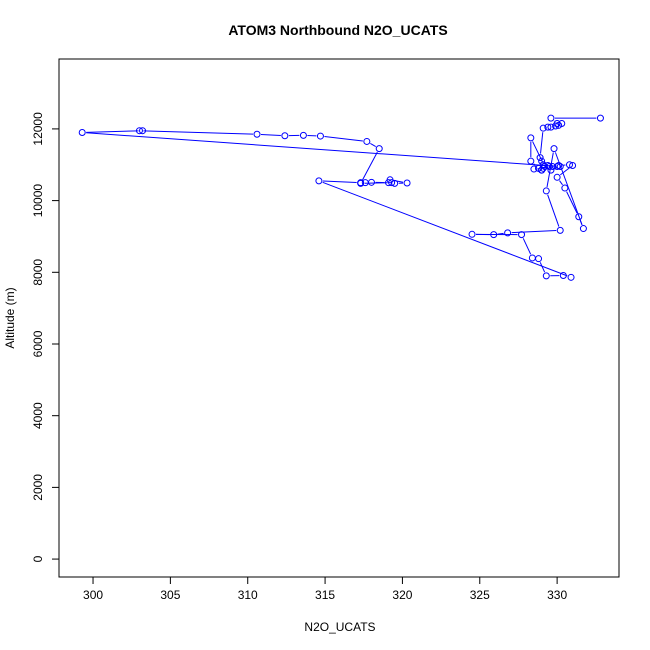  Describe the element at coordinates (402, 595) in the screenshot. I see `x-tick-label: 320` at that location.